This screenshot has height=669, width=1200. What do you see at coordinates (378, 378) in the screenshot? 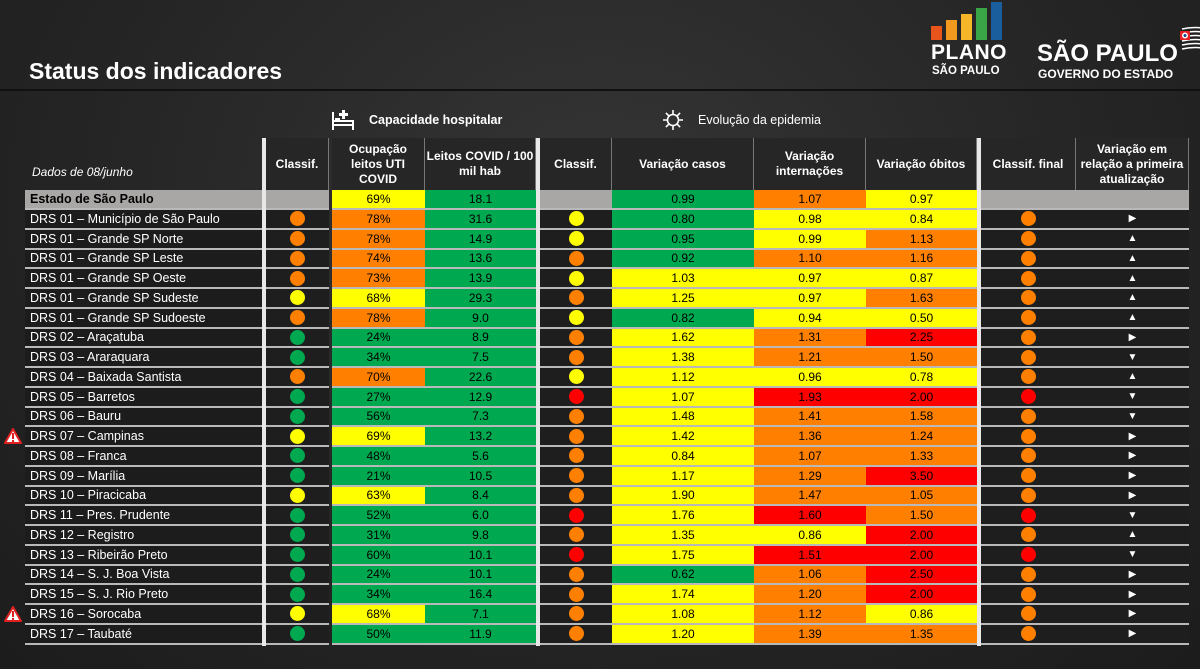
I see `value-ocup: 70%` at bounding box center [378, 378].